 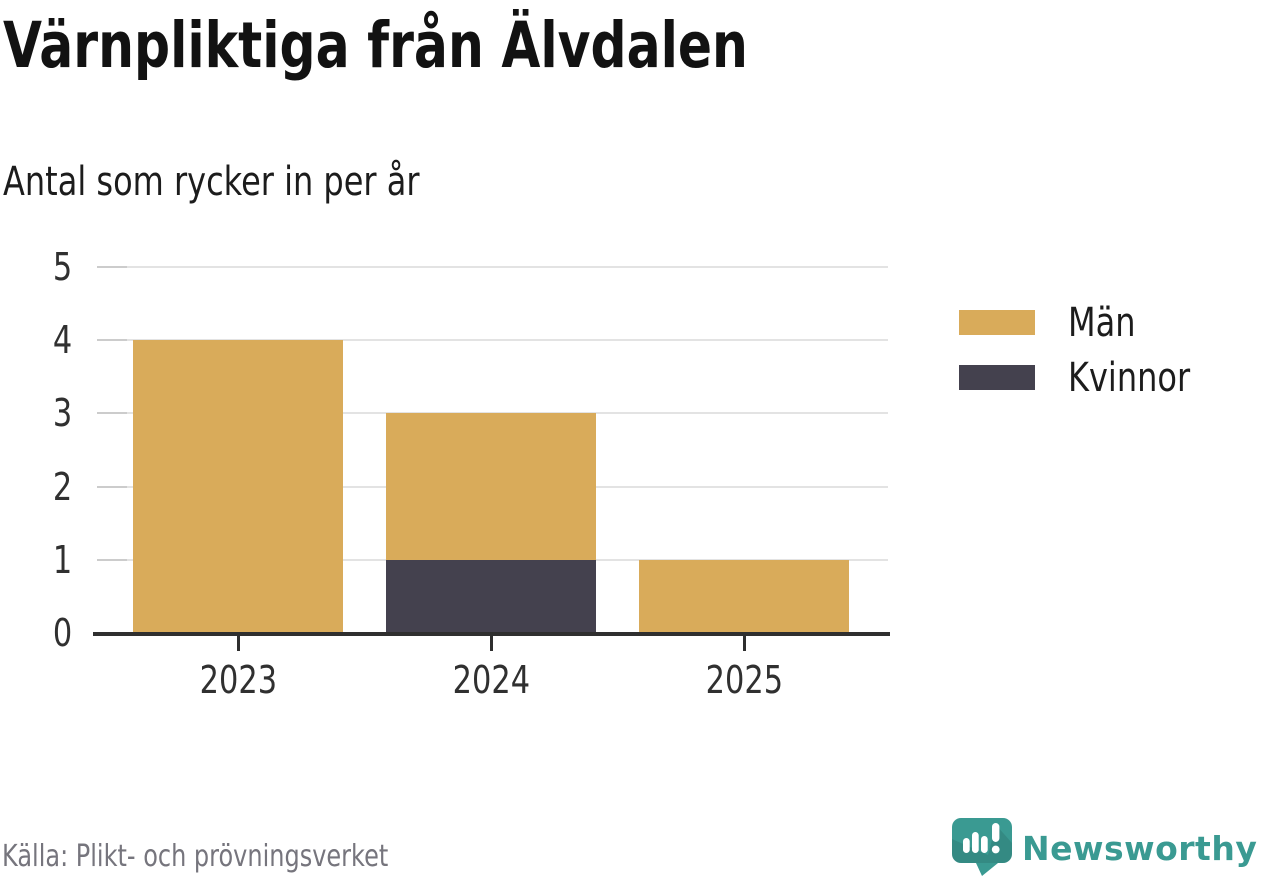 What do you see at coordinates (62, 413) in the screenshot?
I see `y-tick-label-text: 3` at bounding box center [62, 413].